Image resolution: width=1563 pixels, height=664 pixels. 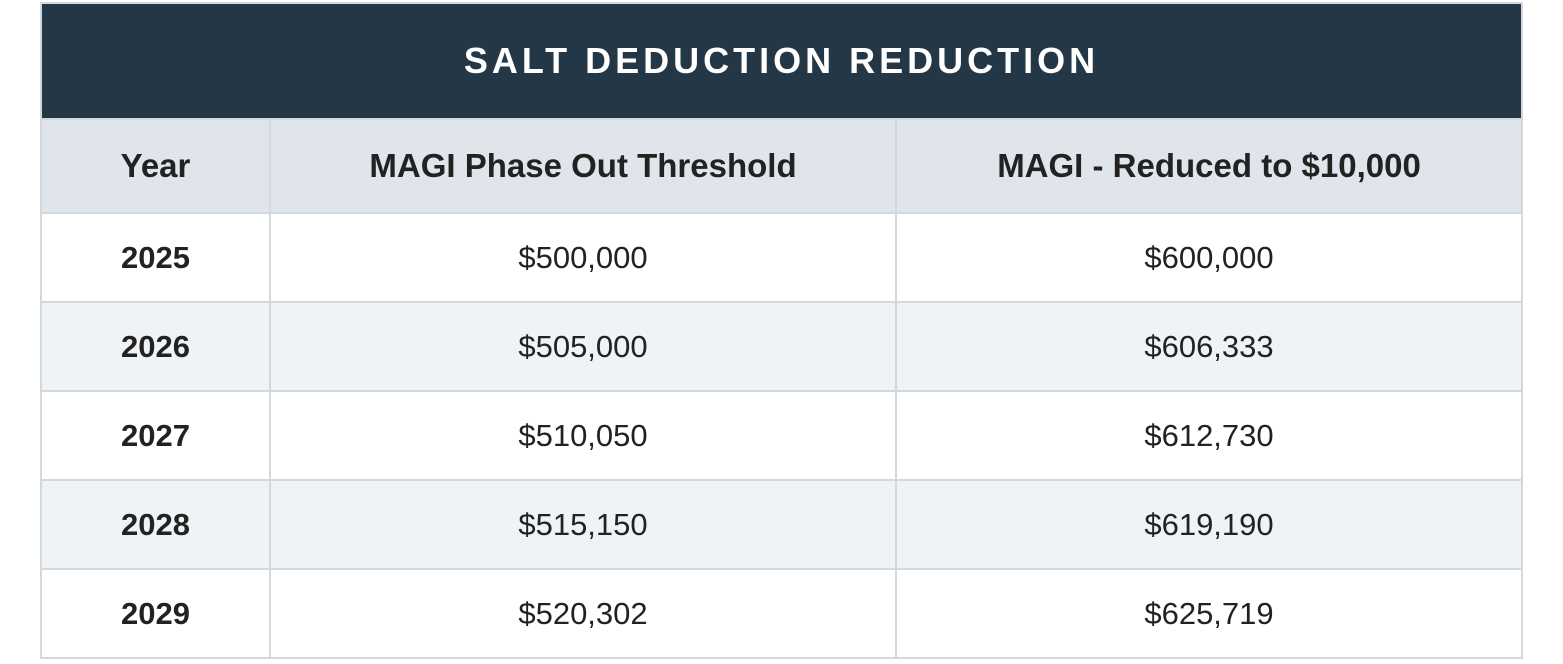 I want to click on table-row: 2027 $510,050 $612,730, so click(x=781, y=435).